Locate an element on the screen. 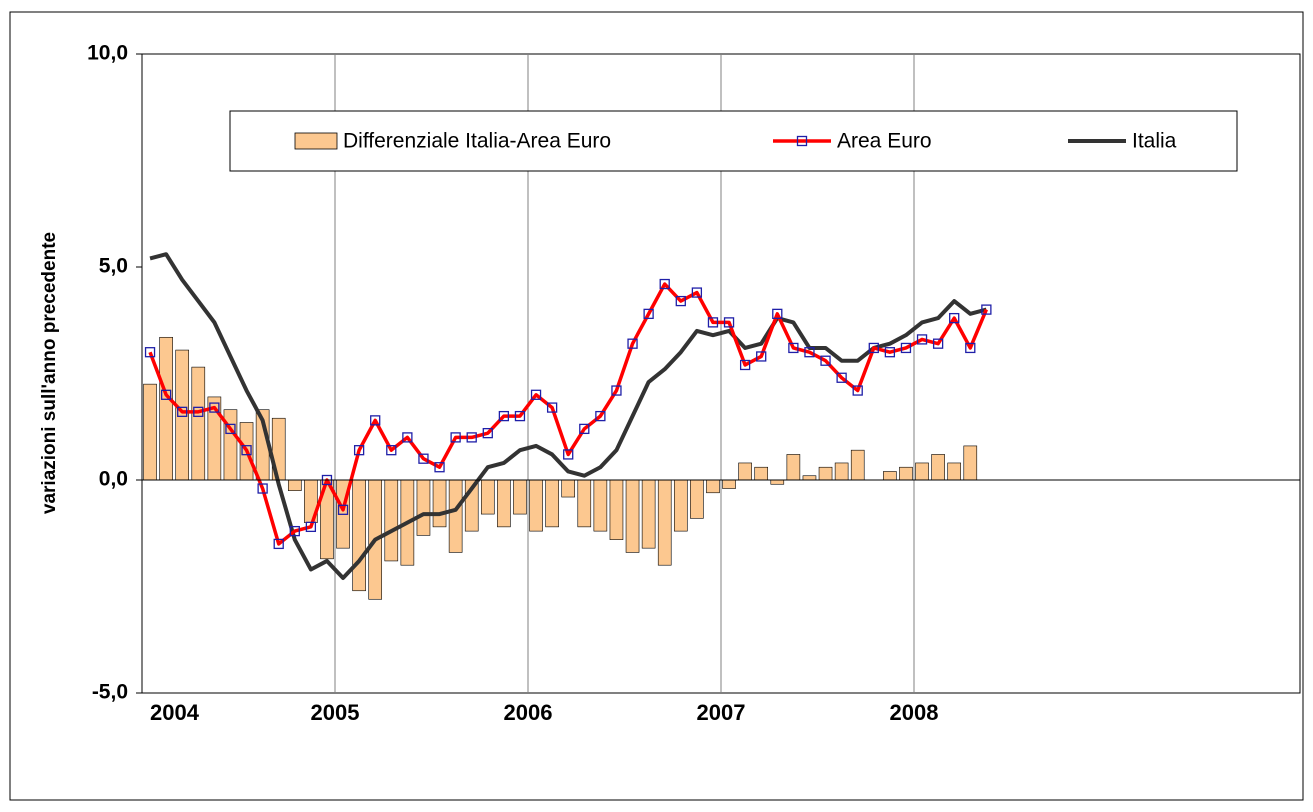  legend-label: Area Euro is located at coordinates (884, 141).